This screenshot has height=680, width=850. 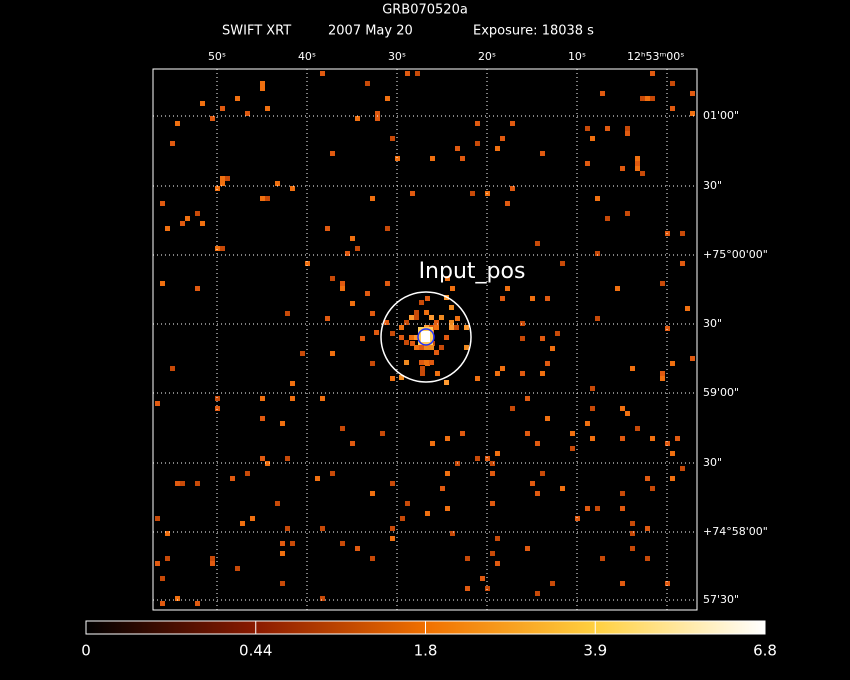 I want to click on colorbar-label: 1.8, so click(x=426, y=651).